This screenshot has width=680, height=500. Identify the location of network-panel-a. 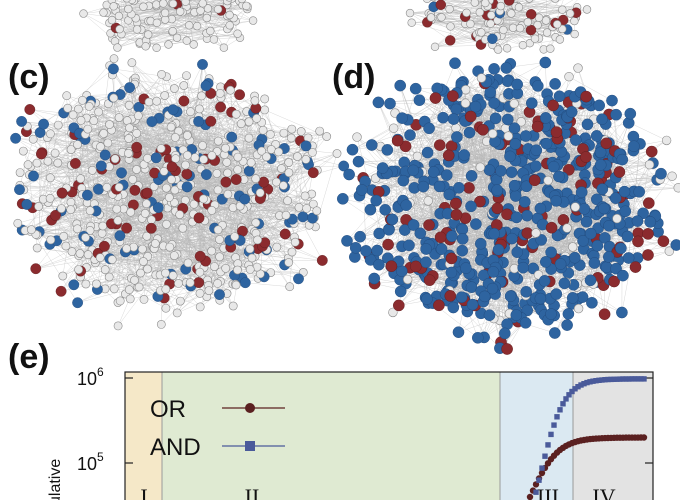
(168, 26).